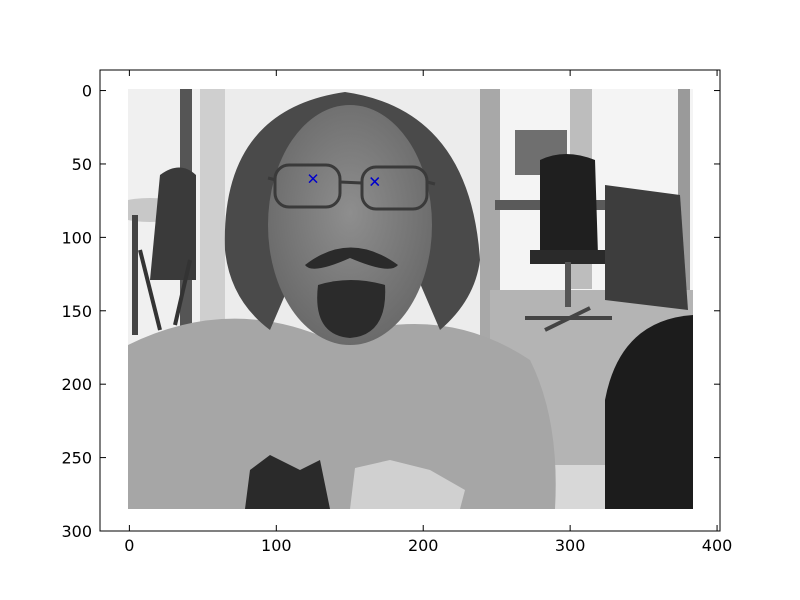 The height and width of the screenshot is (600, 800). What do you see at coordinates (276, 545) in the screenshot?
I see `x-tick-label: 100` at bounding box center [276, 545].